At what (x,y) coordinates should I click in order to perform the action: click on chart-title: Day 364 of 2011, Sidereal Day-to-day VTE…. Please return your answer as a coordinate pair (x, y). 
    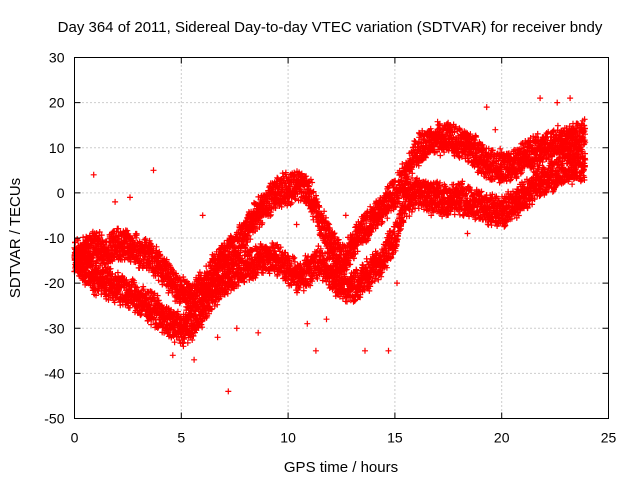
    Looking at the image, I should click on (330, 27).